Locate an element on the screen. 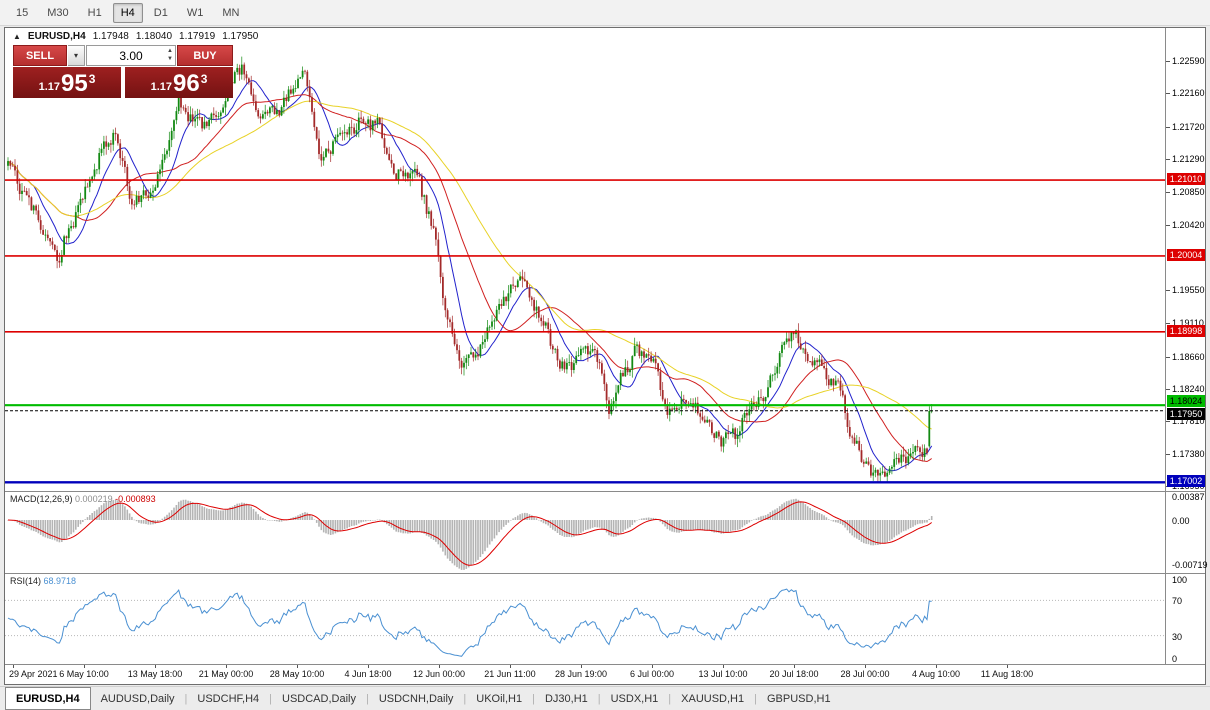  bid-price-tag: 1.17950 is located at coordinates (1186, 414).